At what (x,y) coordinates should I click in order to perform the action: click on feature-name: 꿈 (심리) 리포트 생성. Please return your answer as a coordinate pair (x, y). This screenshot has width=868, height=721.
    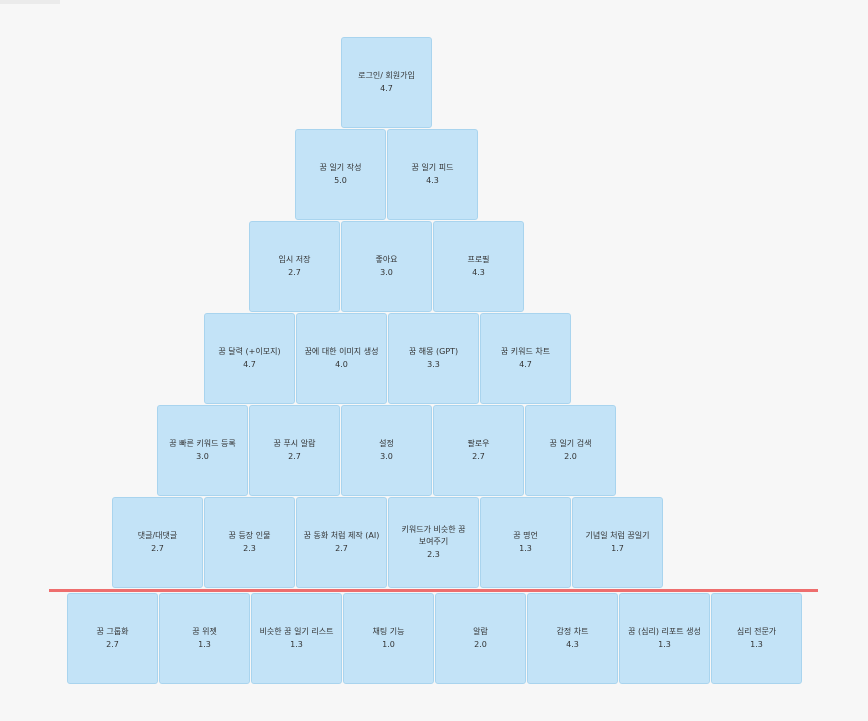
    Looking at the image, I should click on (664, 631).